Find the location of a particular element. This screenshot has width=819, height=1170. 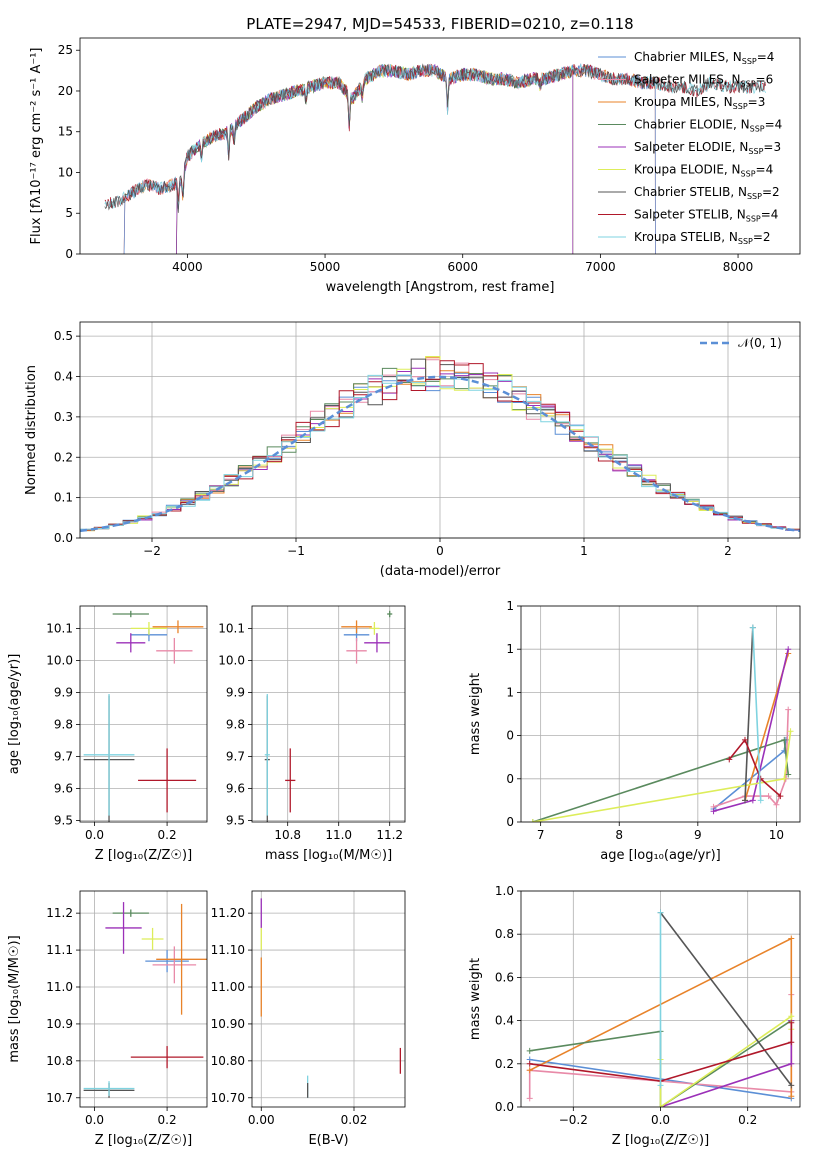

y-axis-label: mass weight is located at coordinates (475, 714).